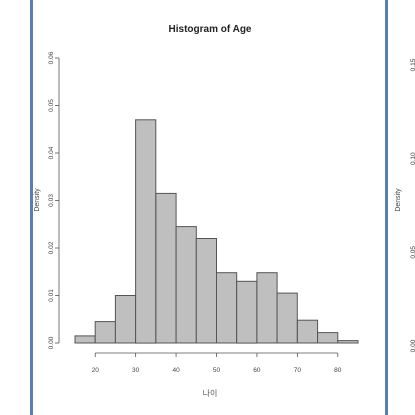 This screenshot has height=415, width=415. What do you see at coordinates (257, 370) in the screenshot?
I see `x-tick-label: 60` at bounding box center [257, 370].